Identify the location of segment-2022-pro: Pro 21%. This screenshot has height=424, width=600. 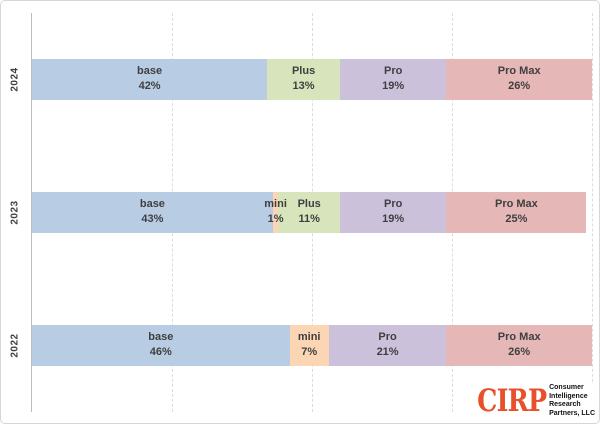
(387, 345).